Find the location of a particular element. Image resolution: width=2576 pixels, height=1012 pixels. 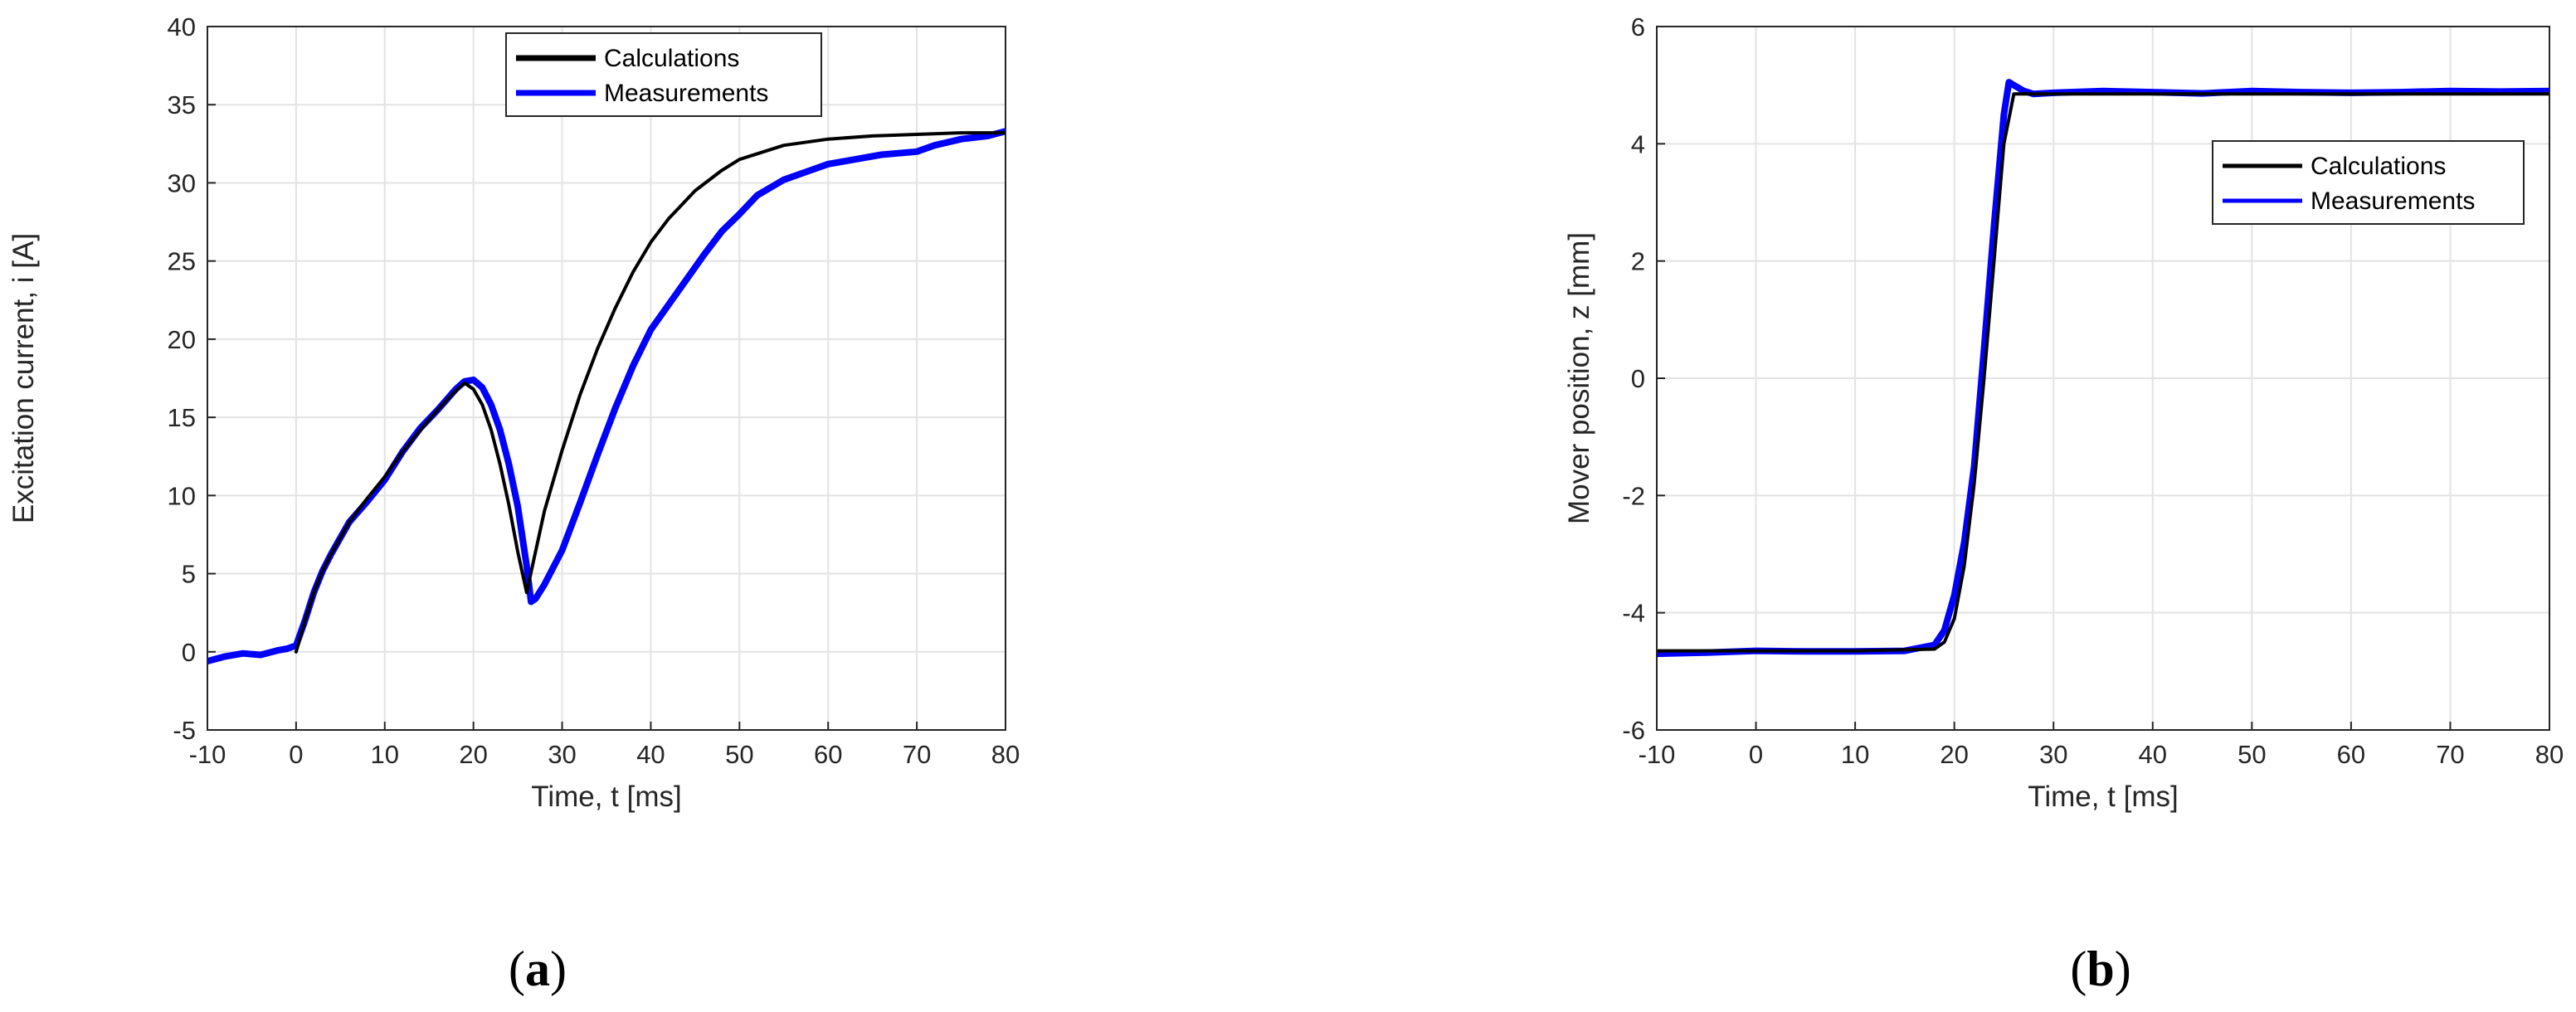

y-tick-label: 2 is located at coordinates (1638, 261).